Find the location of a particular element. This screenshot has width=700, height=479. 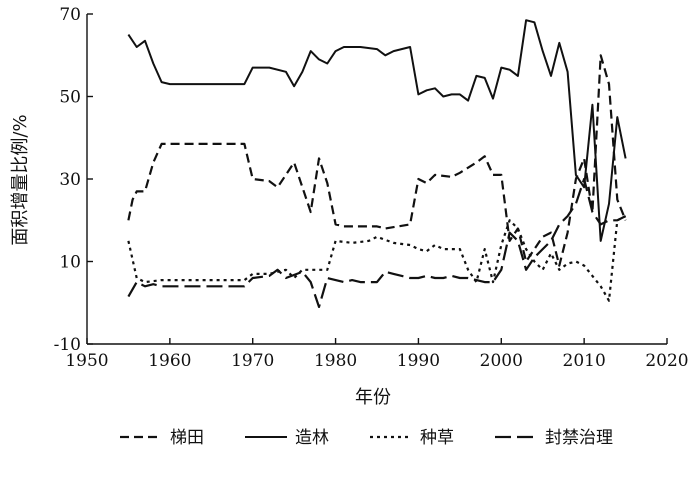

x-tick-label: 1960 is located at coordinates (169, 361).